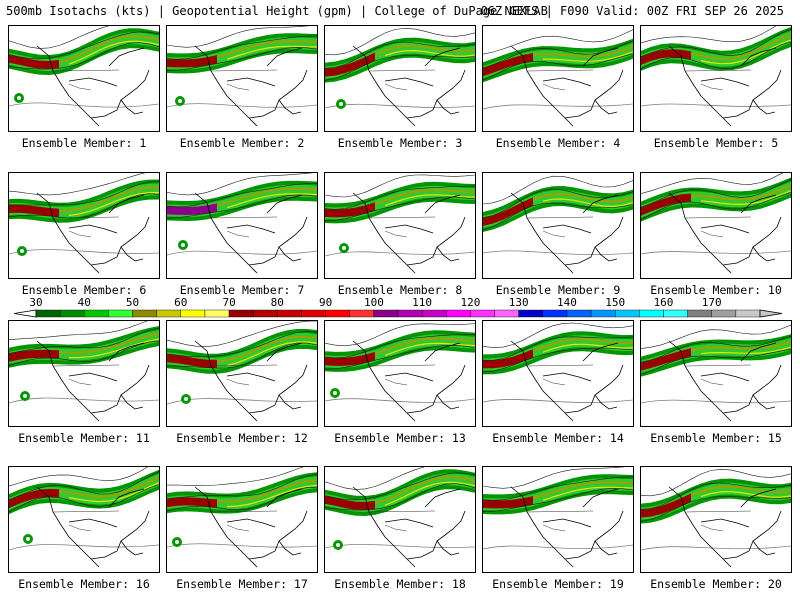  Describe the element at coordinates (84, 290) in the screenshot. I see `member-label: Ensemble Member: 6` at that location.